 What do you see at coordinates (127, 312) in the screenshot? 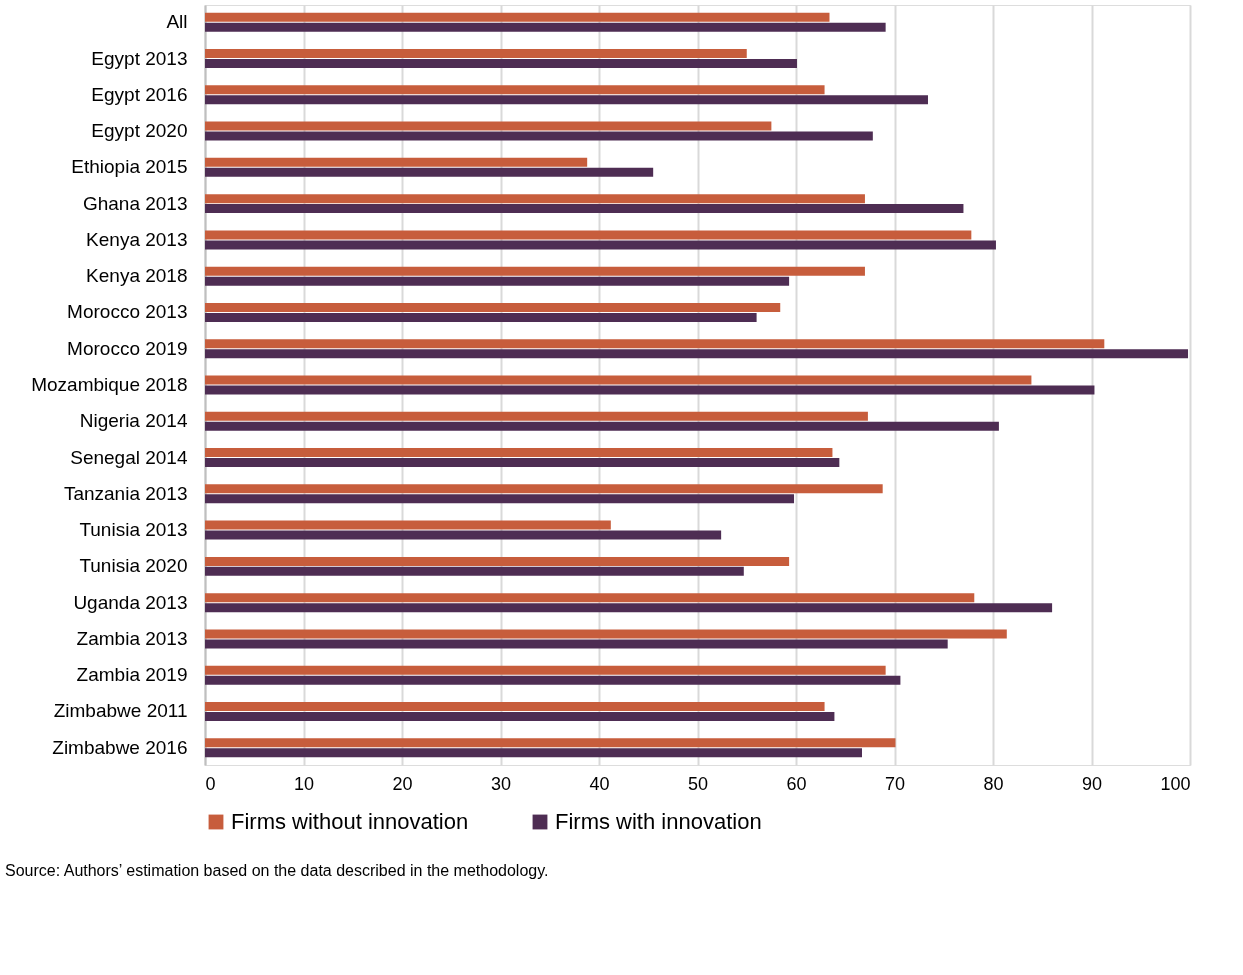
I see `y-tick-label: Morocco 2013` at bounding box center [127, 312].